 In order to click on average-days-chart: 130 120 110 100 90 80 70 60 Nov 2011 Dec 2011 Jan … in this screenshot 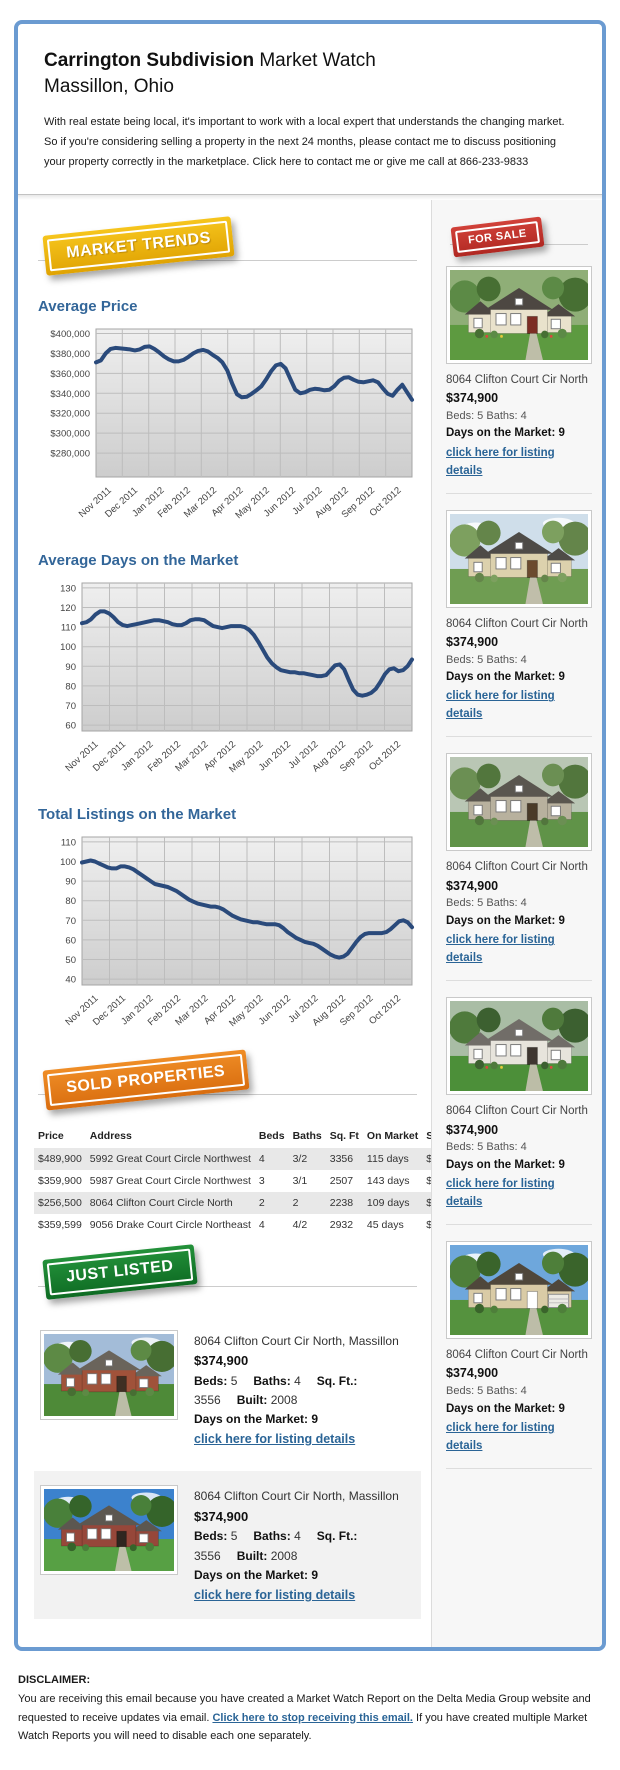, I will do `click(227, 683)`.